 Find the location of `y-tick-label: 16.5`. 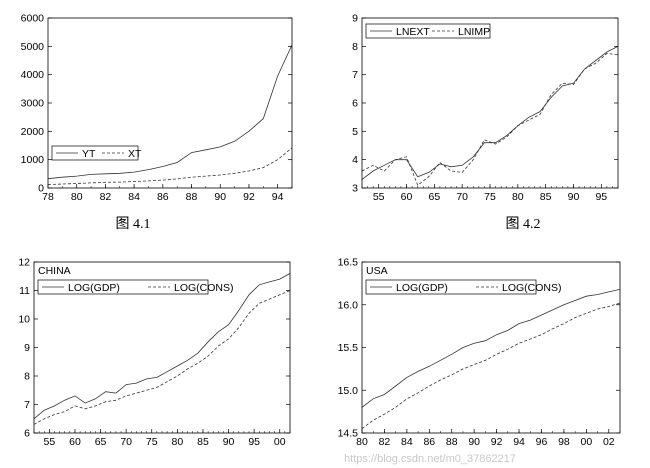

y-tick-label: 16.5 is located at coordinates (348, 263).